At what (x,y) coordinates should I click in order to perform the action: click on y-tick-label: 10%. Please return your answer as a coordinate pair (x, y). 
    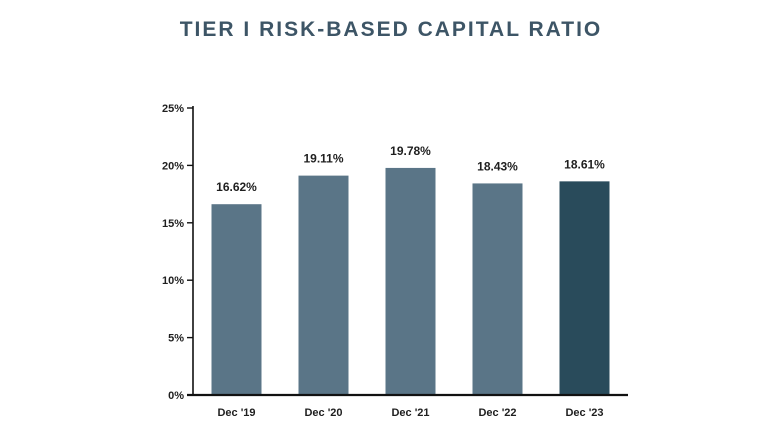
    Looking at the image, I should click on (173, 281).